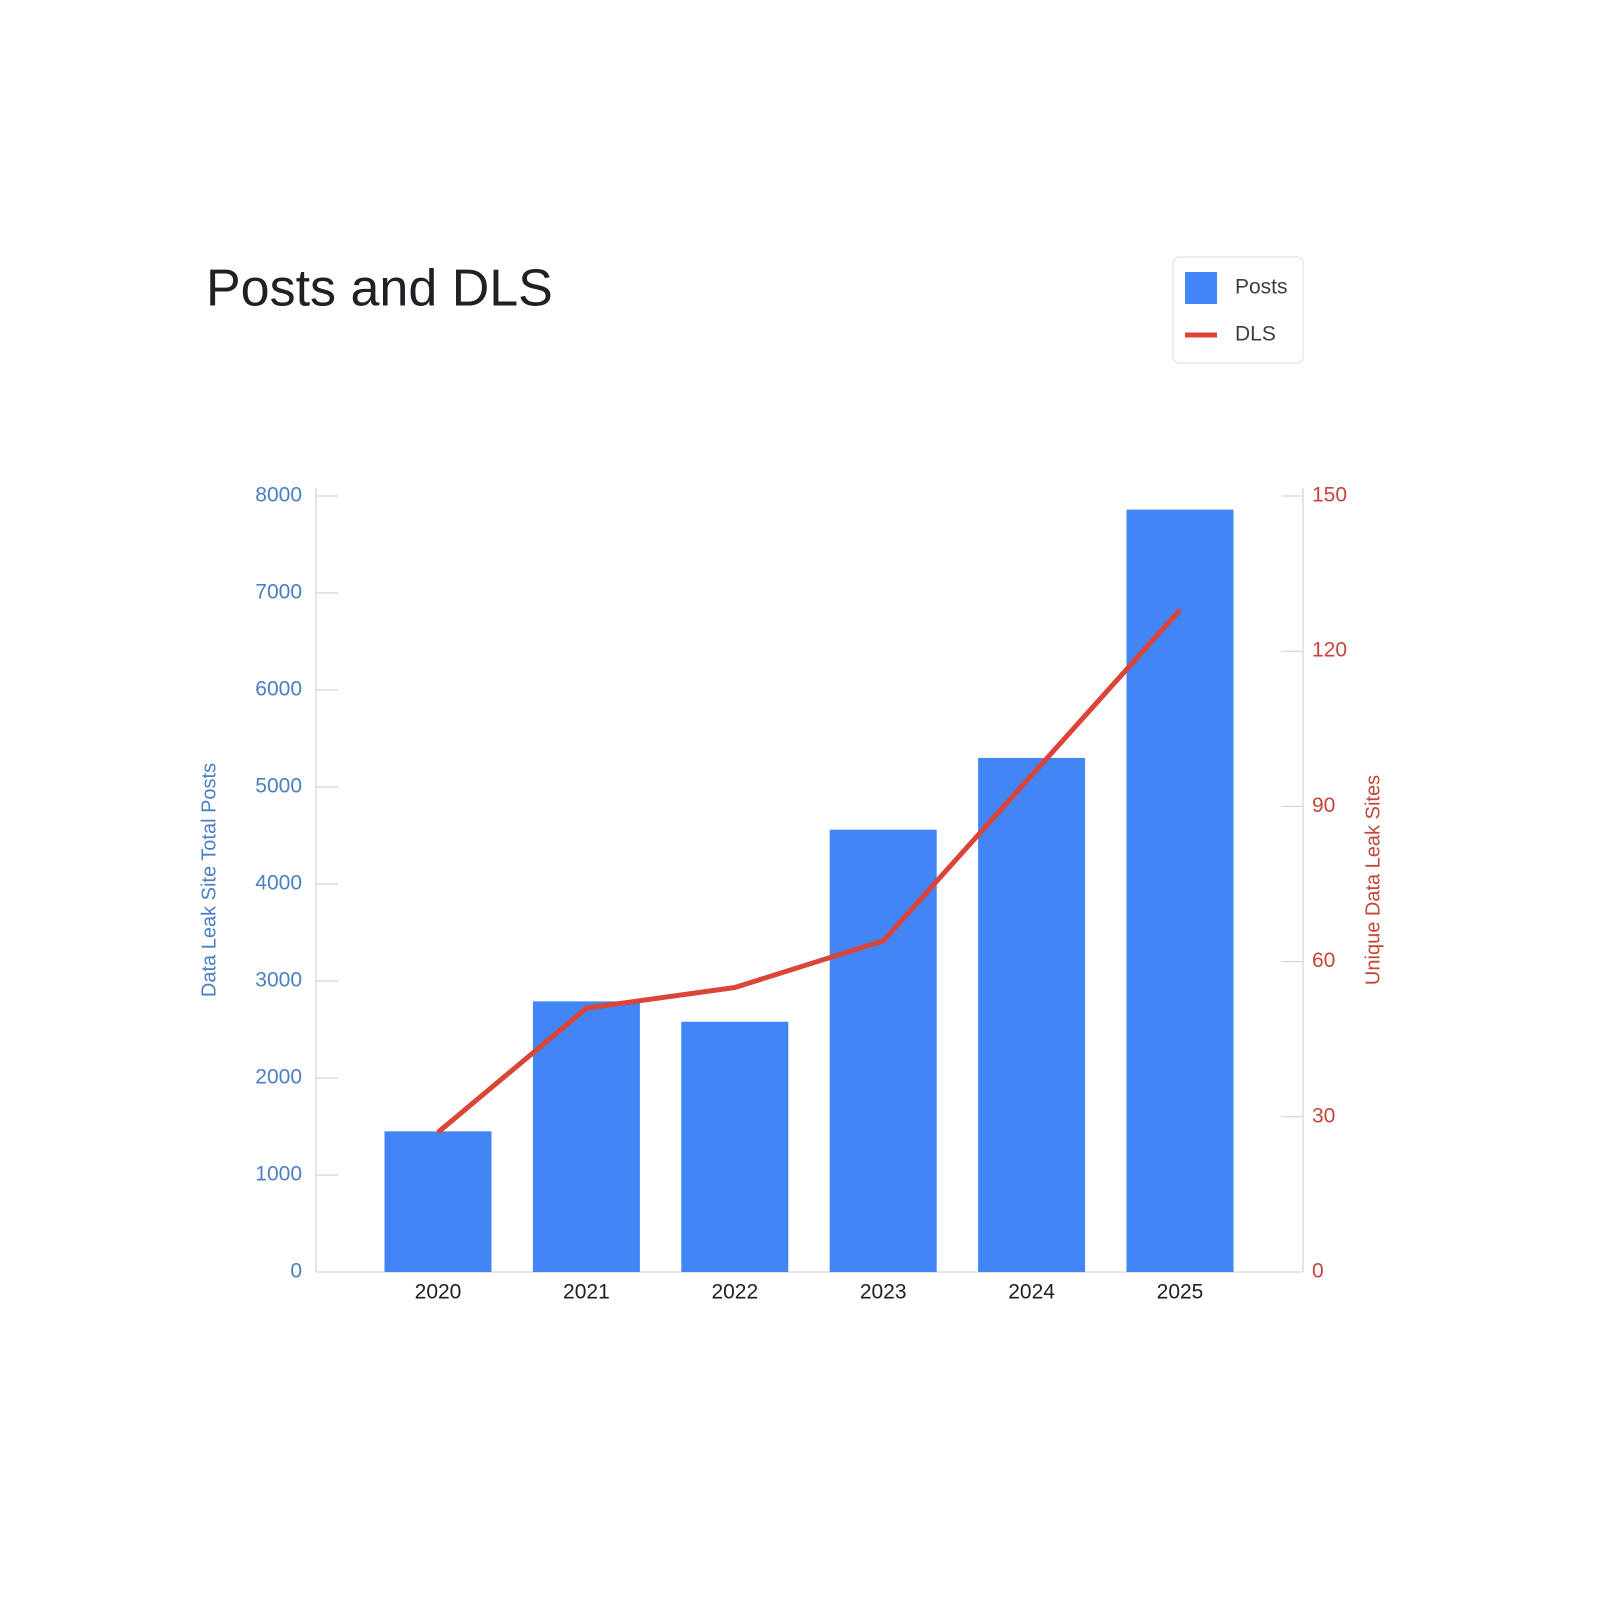 The image size is (1600, 1608). I want to click on y-tick-label: 0, so click(296, 1271).